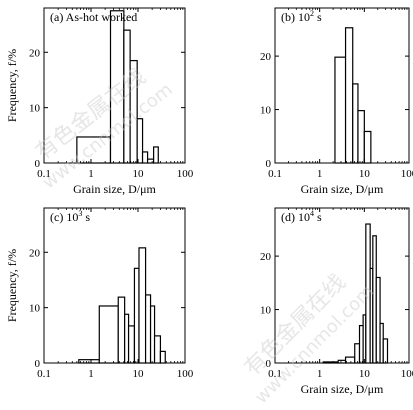 The width and height of the screenshot is (413, 410). I want to click on panel-title: (c) 103 s, so click(70, 216).